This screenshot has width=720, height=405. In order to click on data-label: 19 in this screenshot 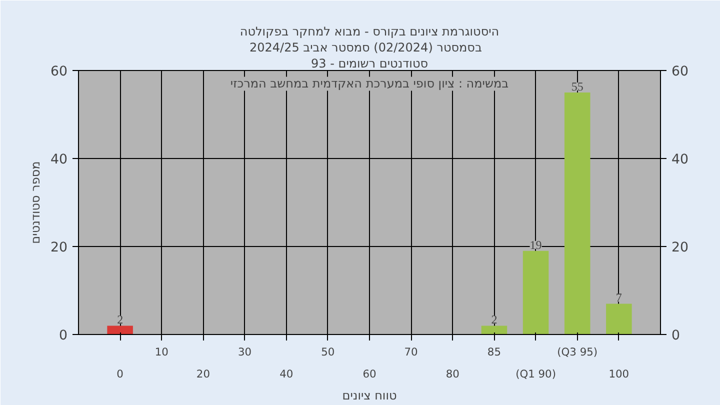, I will do `click(536, 245)`.